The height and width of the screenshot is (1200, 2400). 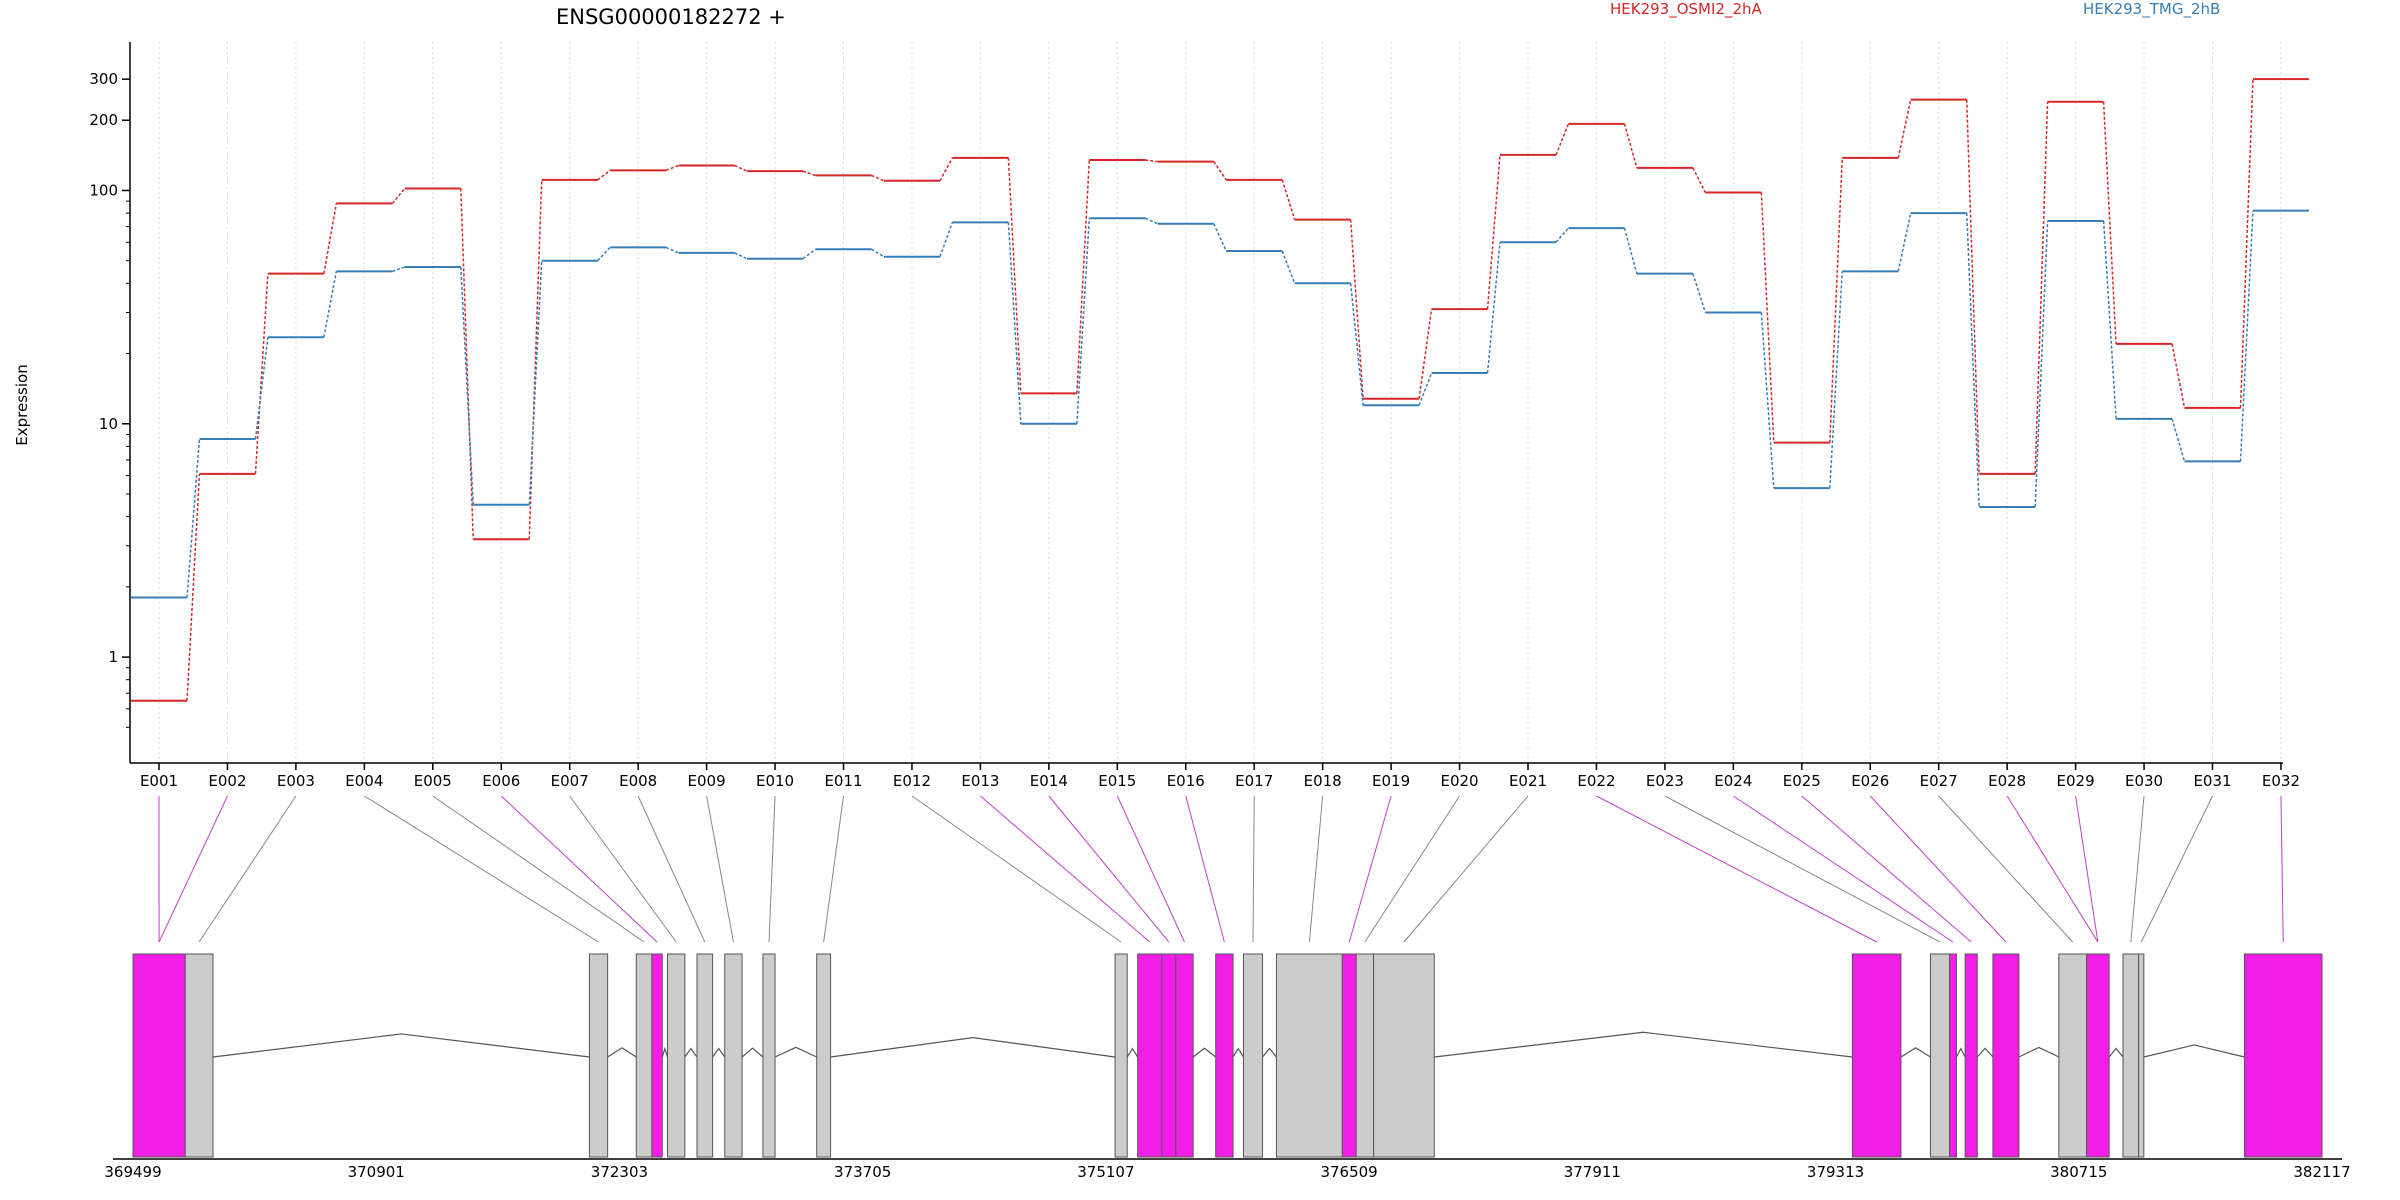 What do you see at coordinates (376, 1172) in the screenshot?
I see `genomic-tick-label: 370901` at bounding box center [376, 1172].